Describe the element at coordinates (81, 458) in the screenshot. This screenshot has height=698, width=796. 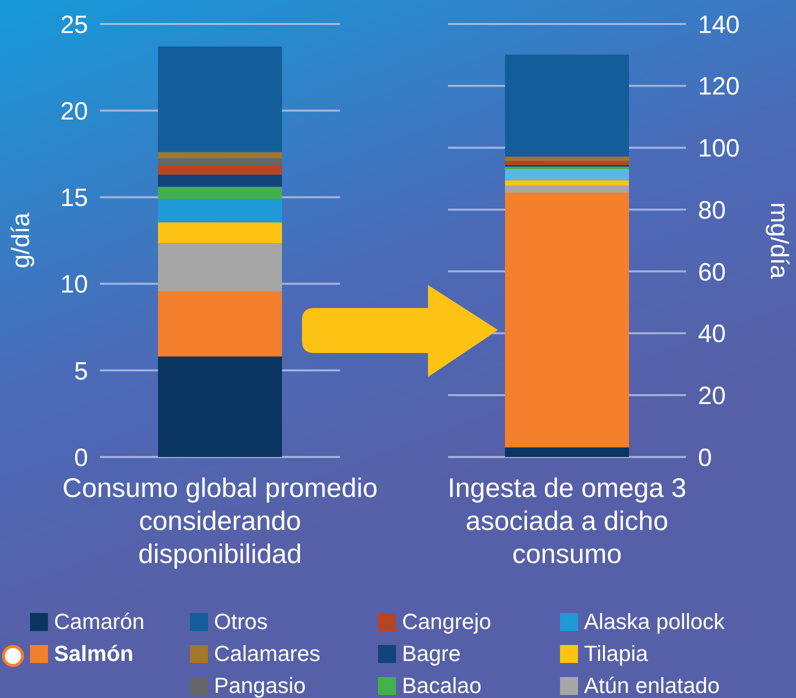
I see `y-tick-label: 0` at that location.